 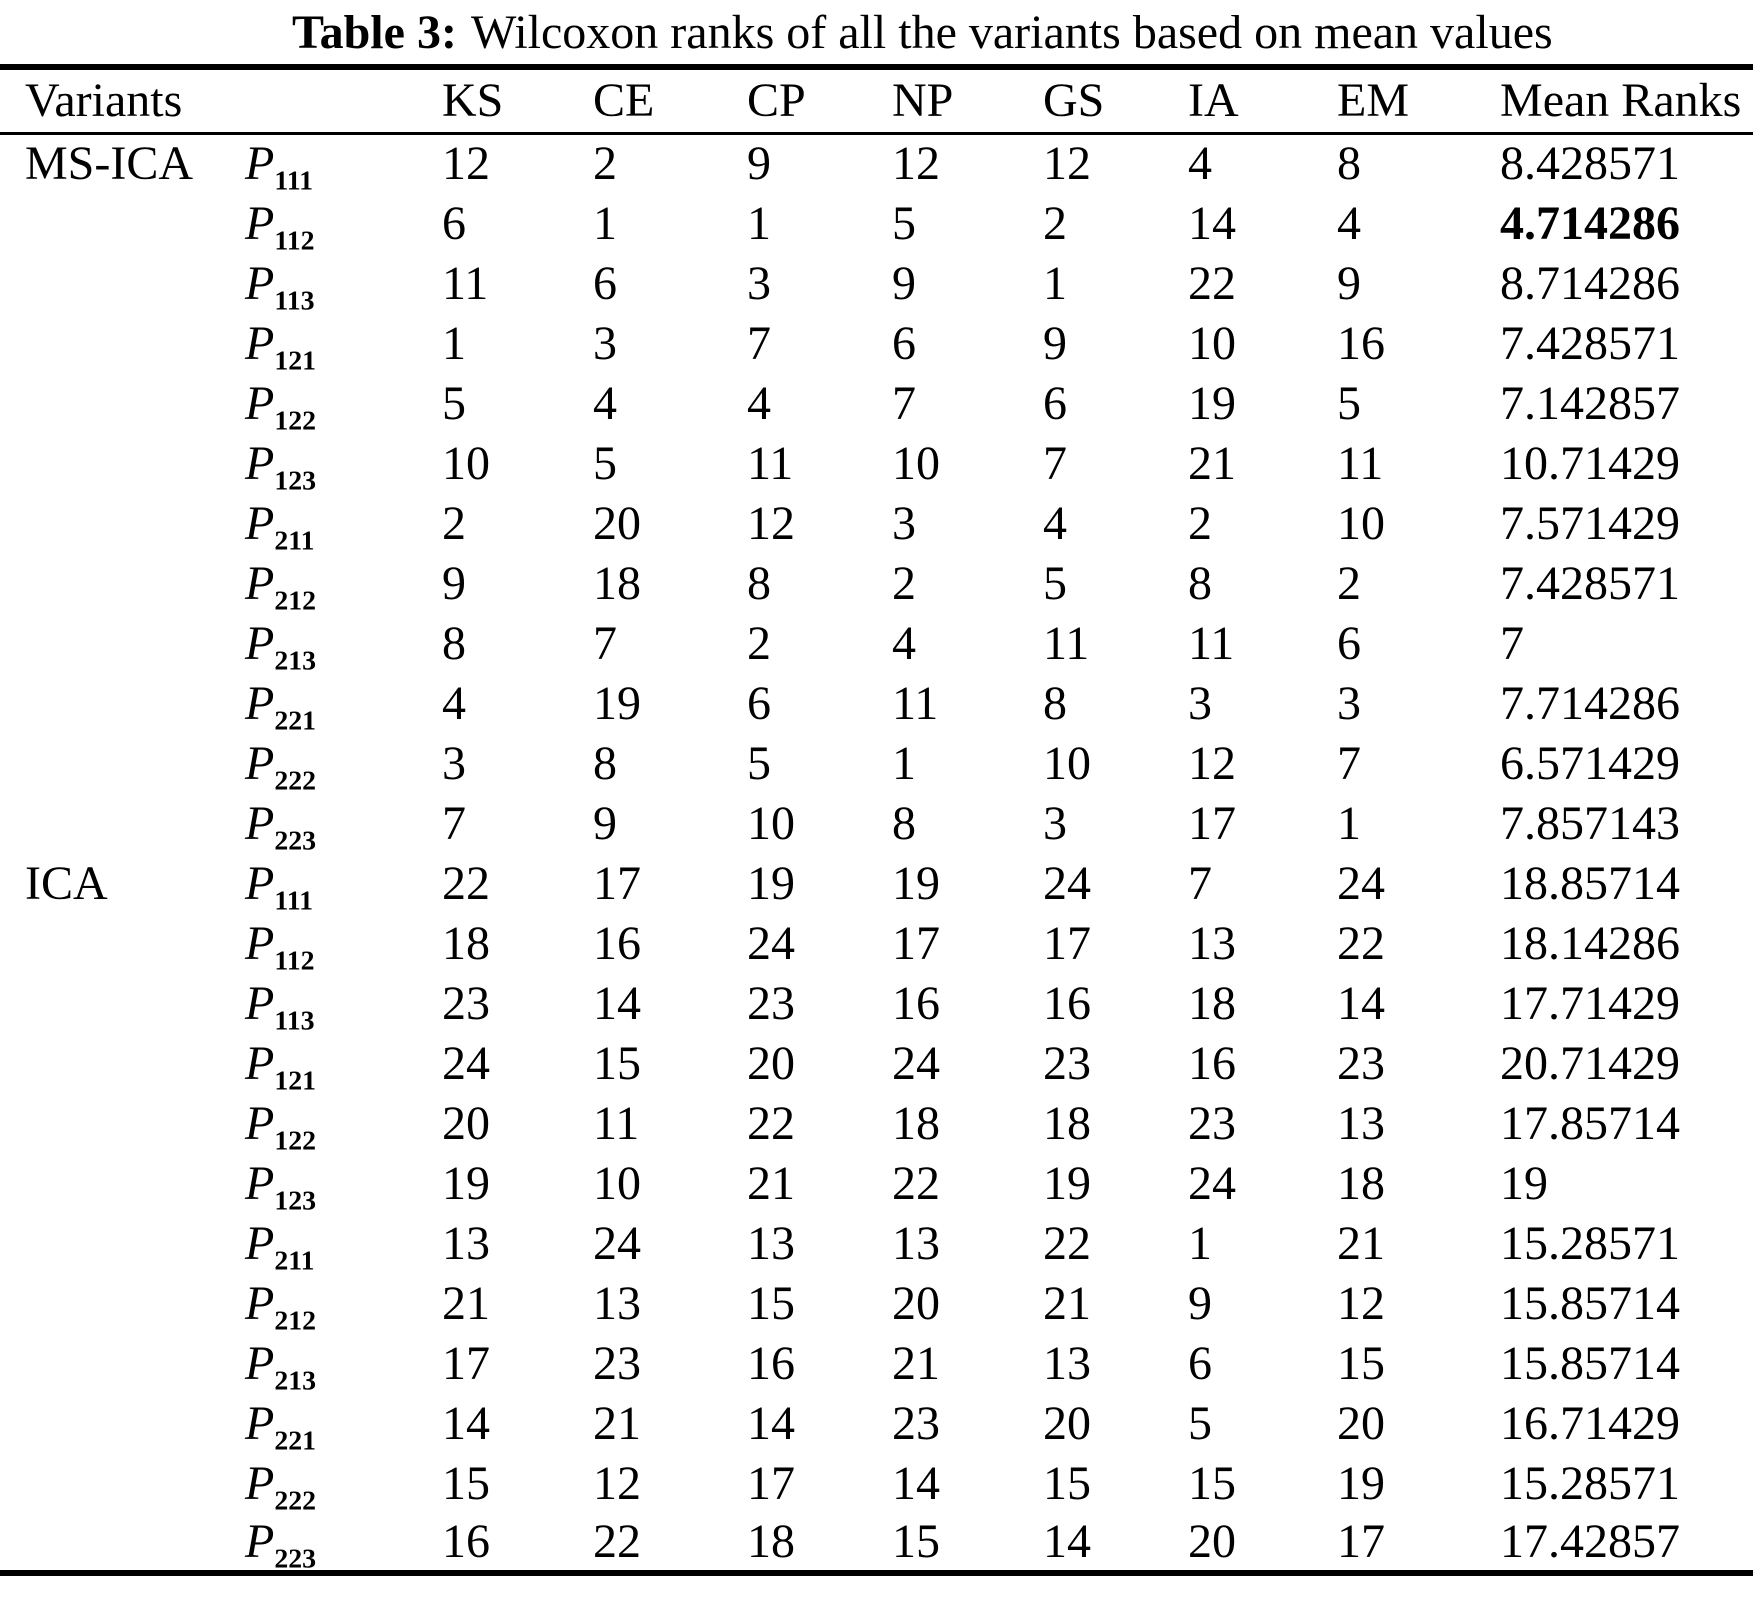 What do you see at coordinates (771, 1123) in the screenshot?
I see `rank-cell-cp: 22` at bounding box center [771, 1123].